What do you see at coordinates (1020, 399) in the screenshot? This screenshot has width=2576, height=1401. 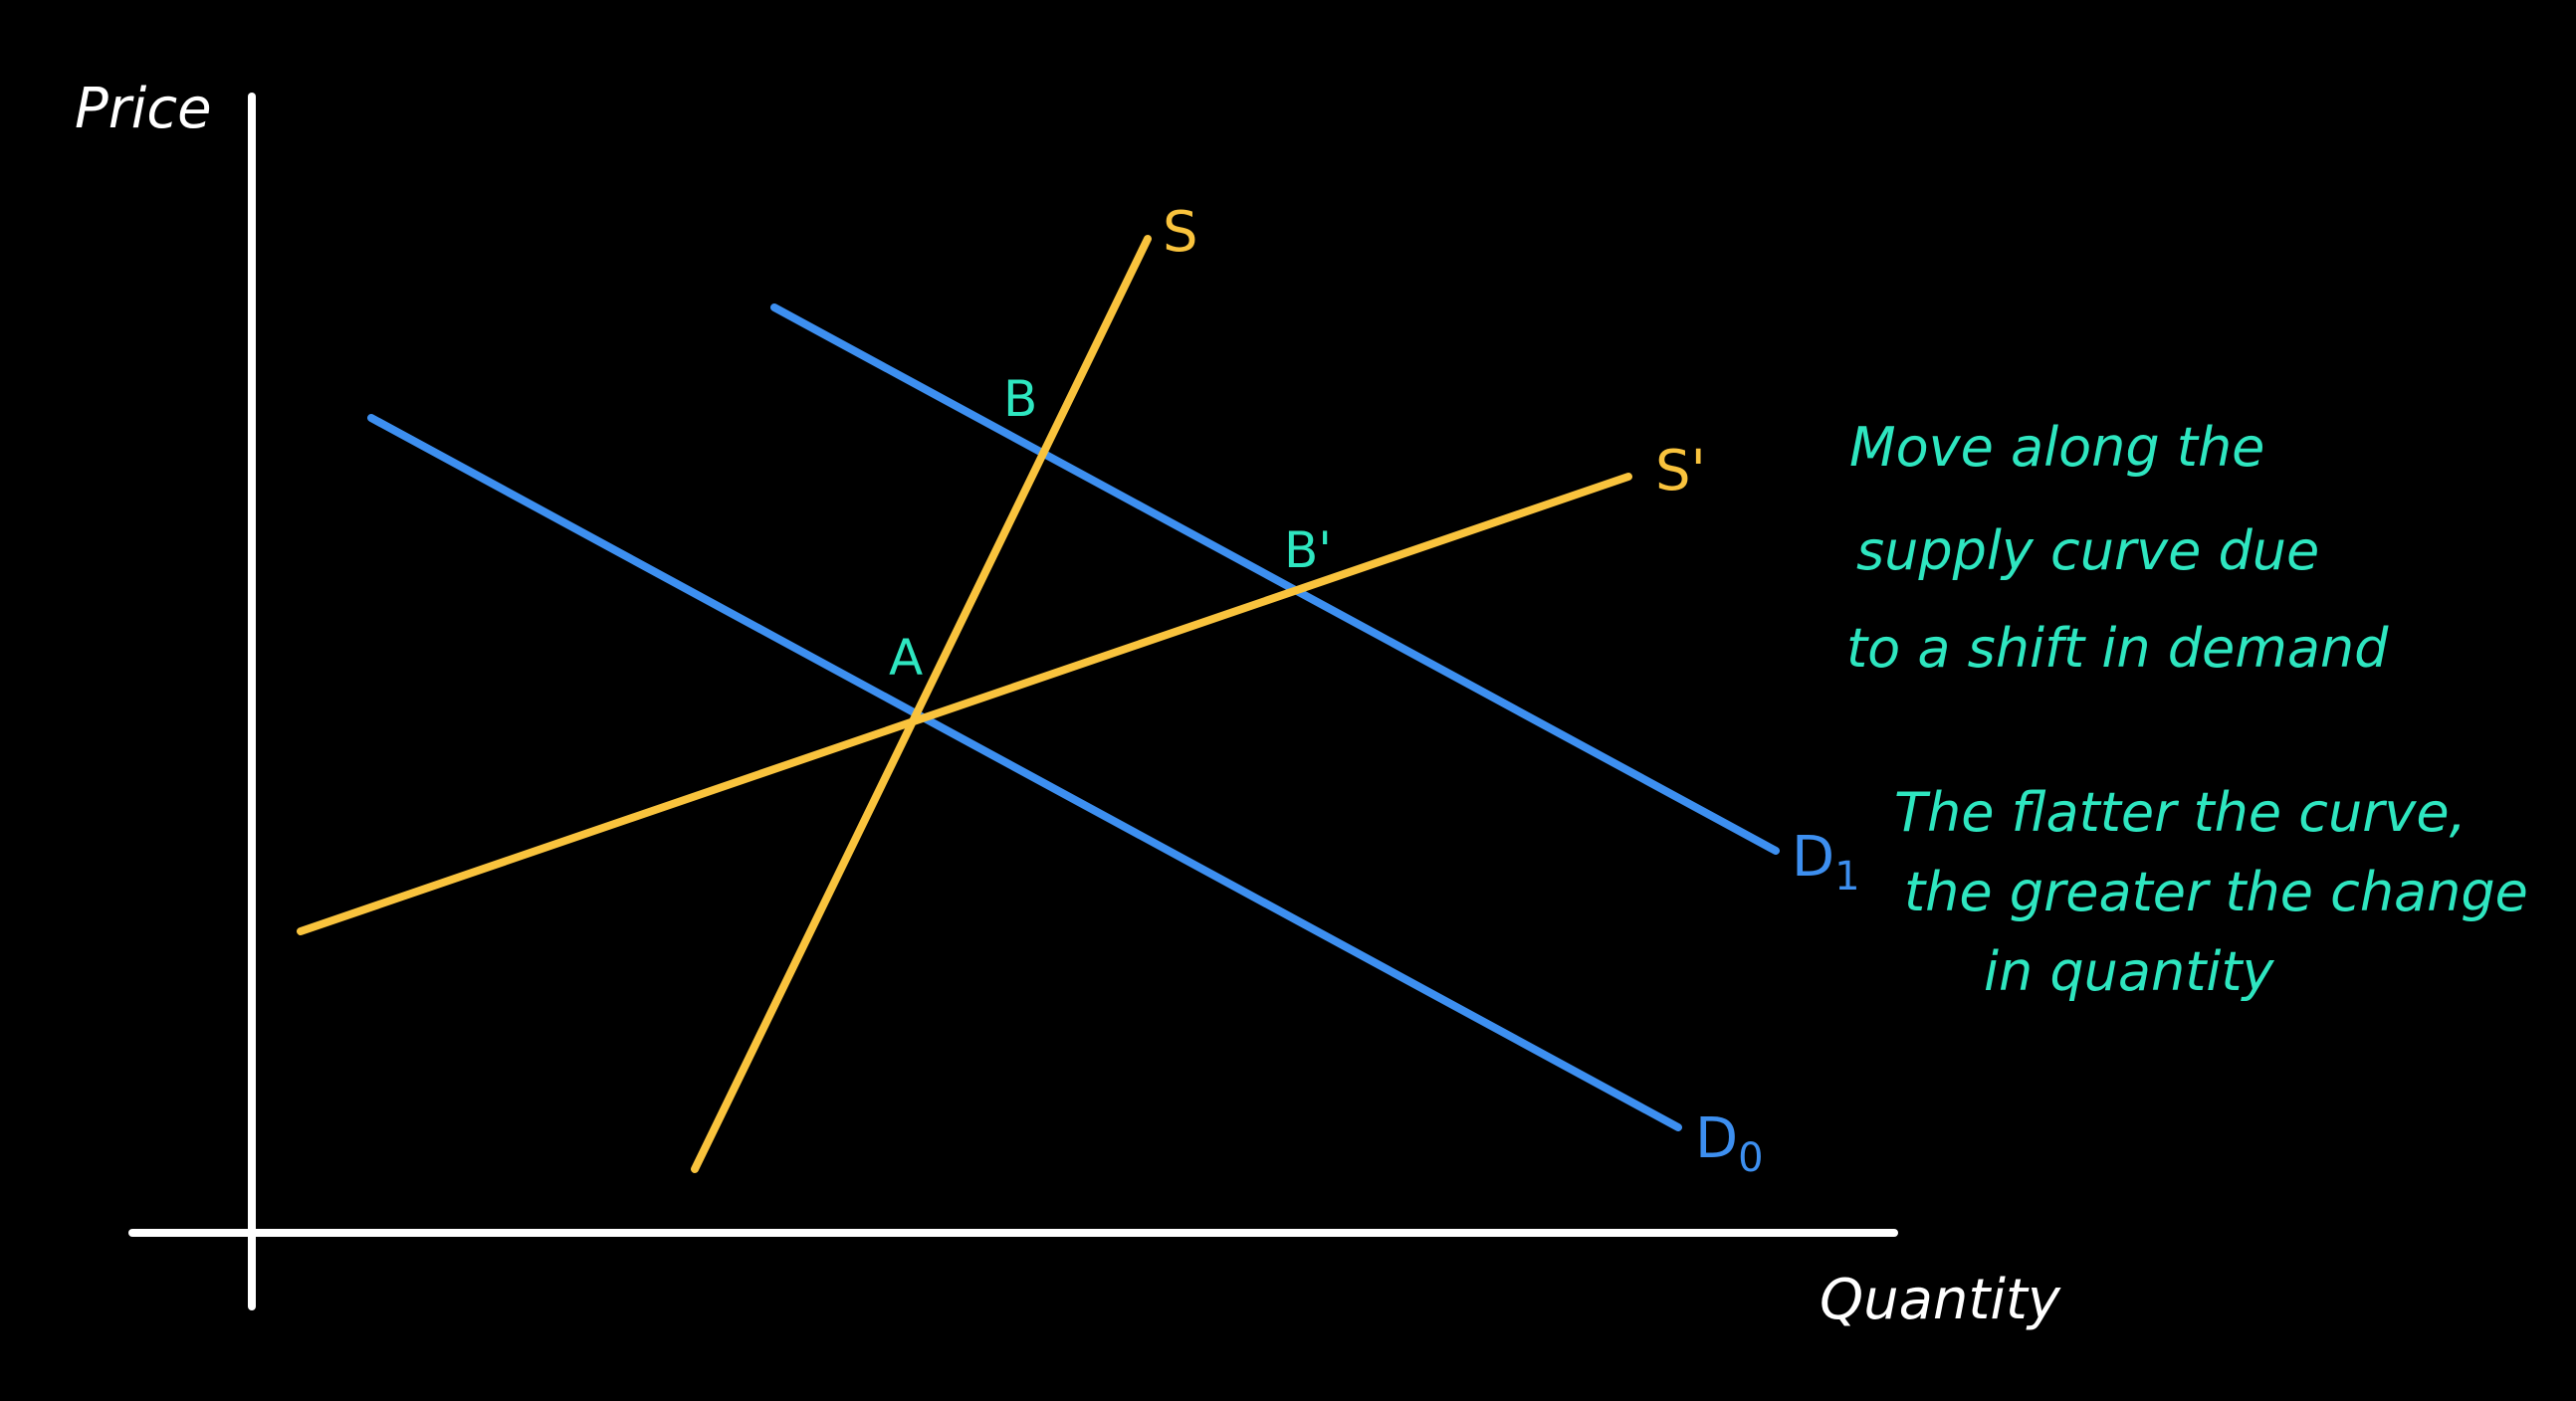 I see `point-label-b: B` at bounding box center [1020, 399].